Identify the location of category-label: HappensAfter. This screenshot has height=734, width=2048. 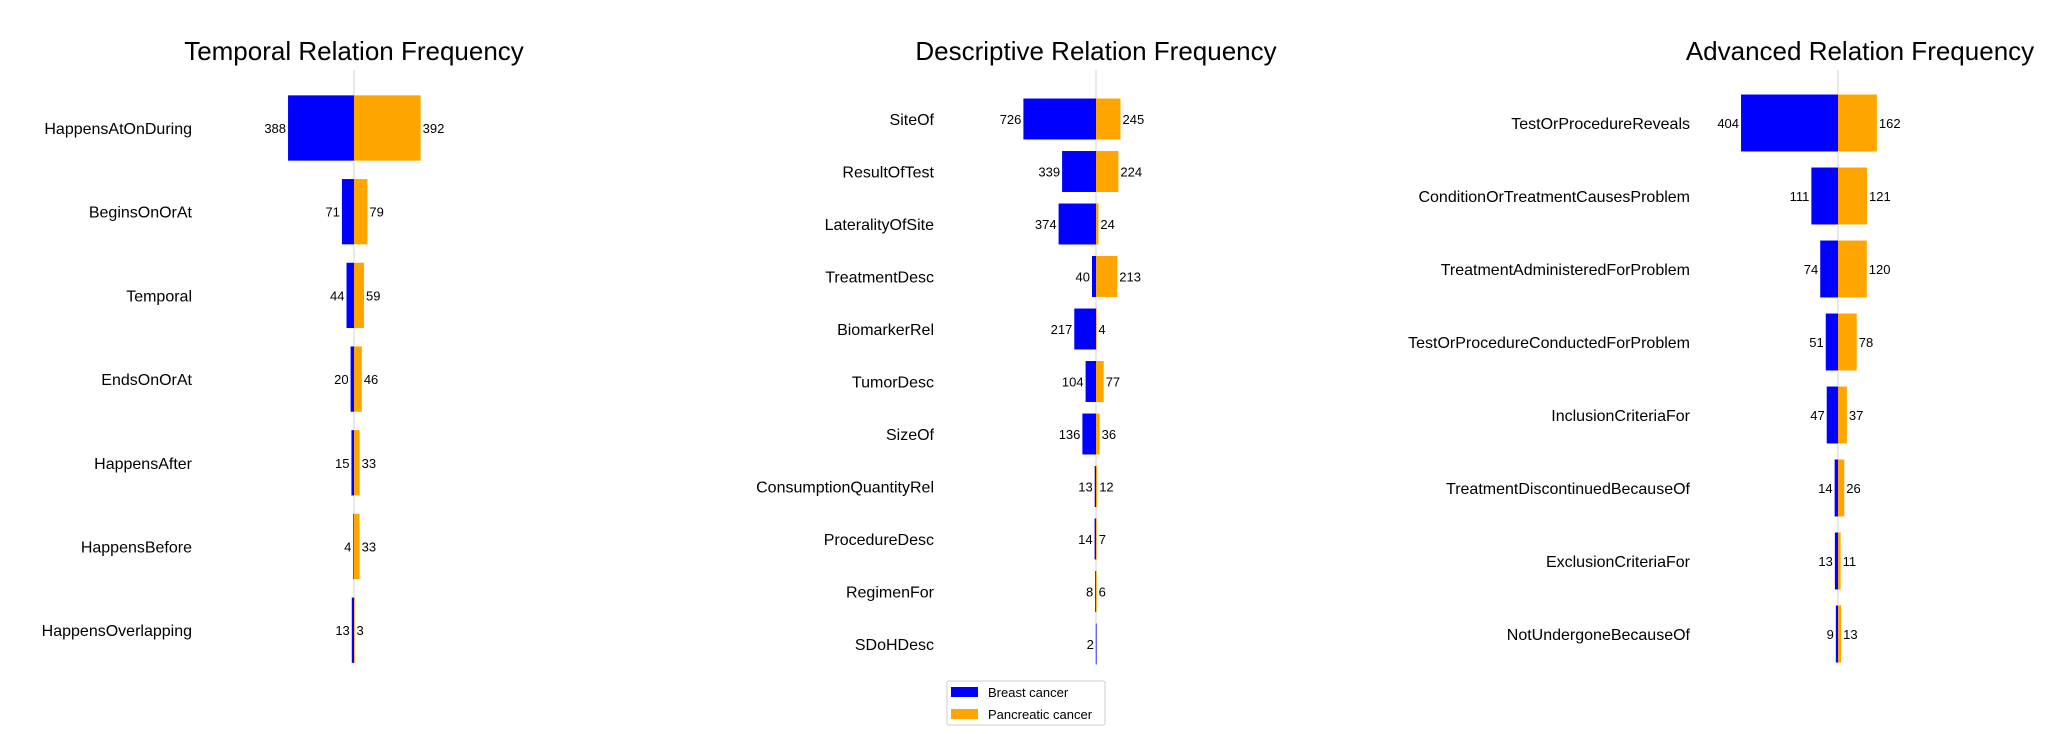
(143, 464).